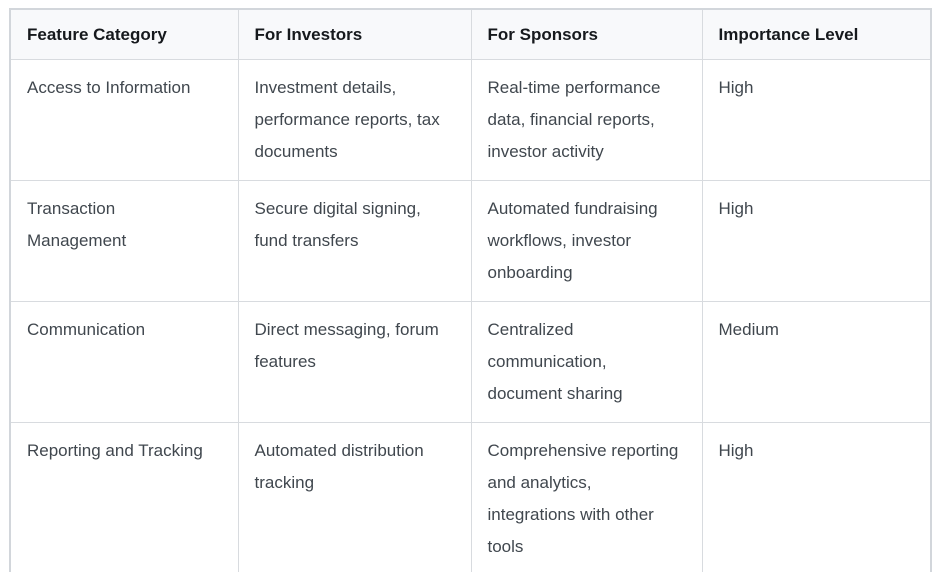 This screenshot has width=938, height=572. What do you see at coordinates (124, 120) in the screenshot?
I see `cell-feature-category: Access to Information` at bounding box center [124, 120].